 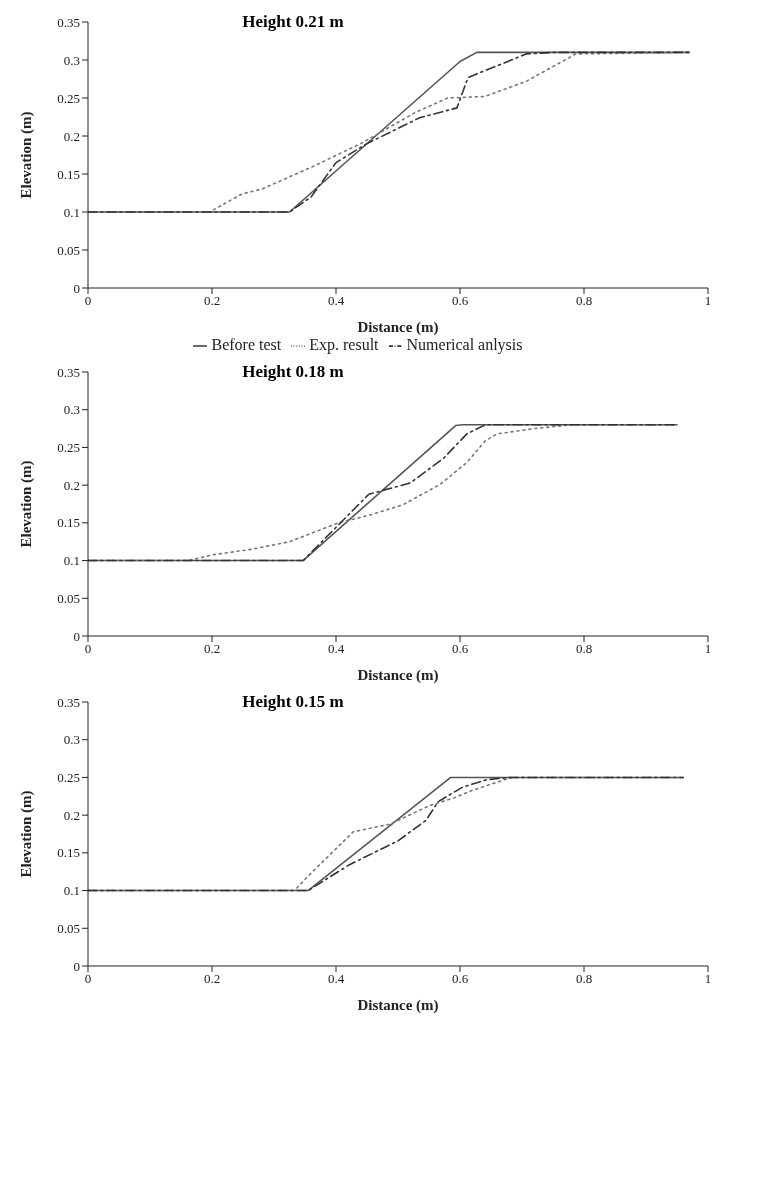 What do you see at coordinates (293, 21) in the screenshot?
I see `chart-title: Height 0.21 m` at bounding box center [293, 21].